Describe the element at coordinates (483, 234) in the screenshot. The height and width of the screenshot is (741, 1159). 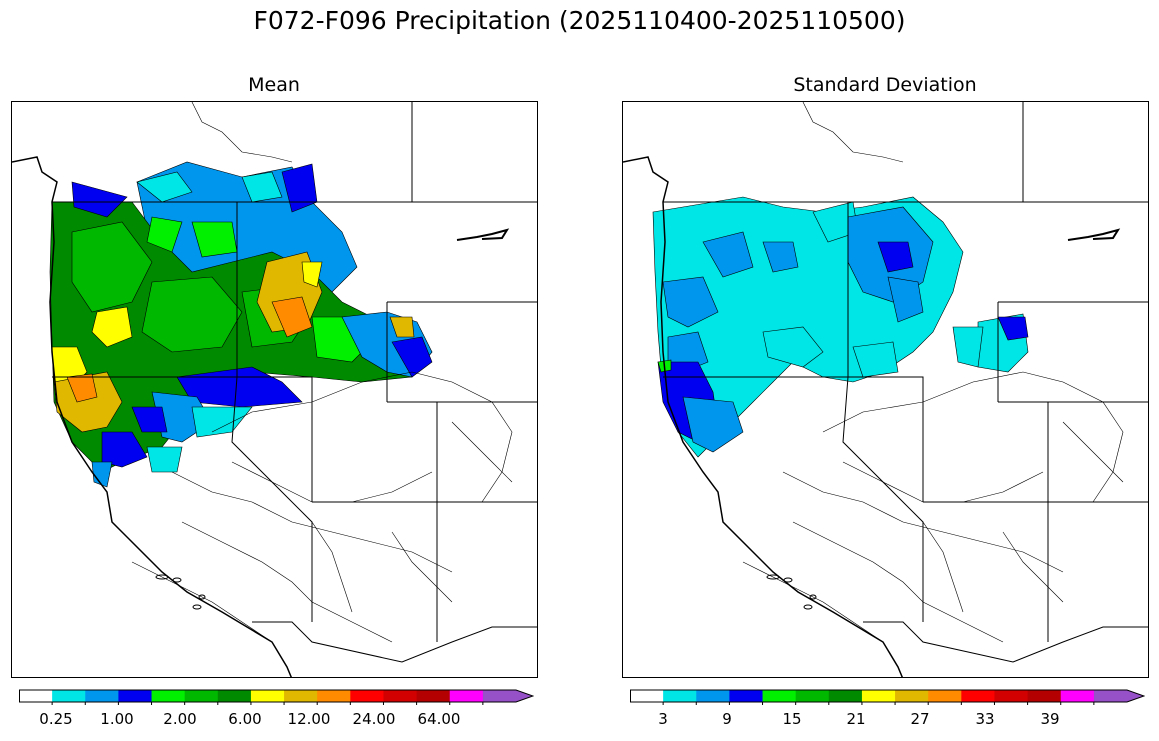
I see `mean-great-lake` at that location.